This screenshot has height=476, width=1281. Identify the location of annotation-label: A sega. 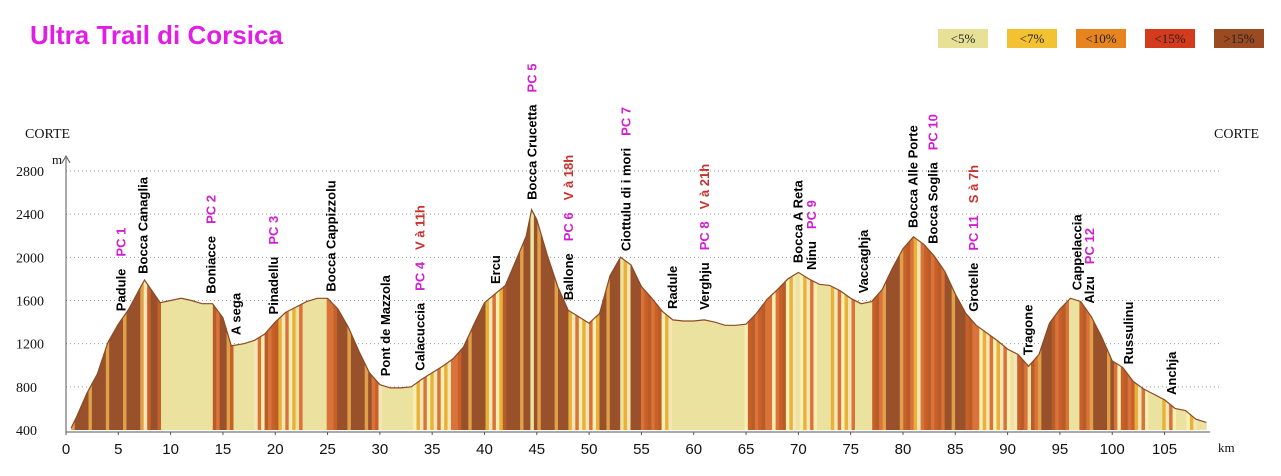
(235, 313).